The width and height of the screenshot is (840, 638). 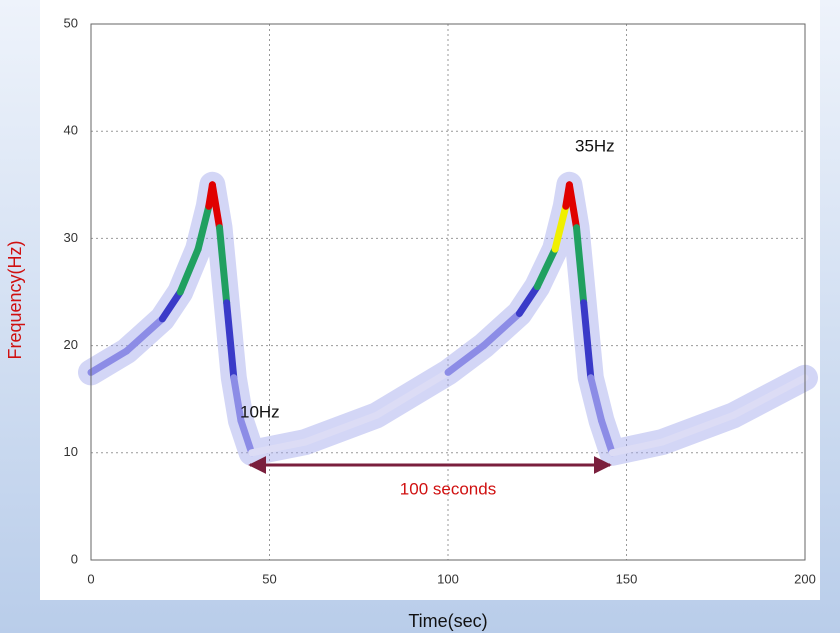 I want to click on x-tick-label: 0, so click(x=90, y=578).